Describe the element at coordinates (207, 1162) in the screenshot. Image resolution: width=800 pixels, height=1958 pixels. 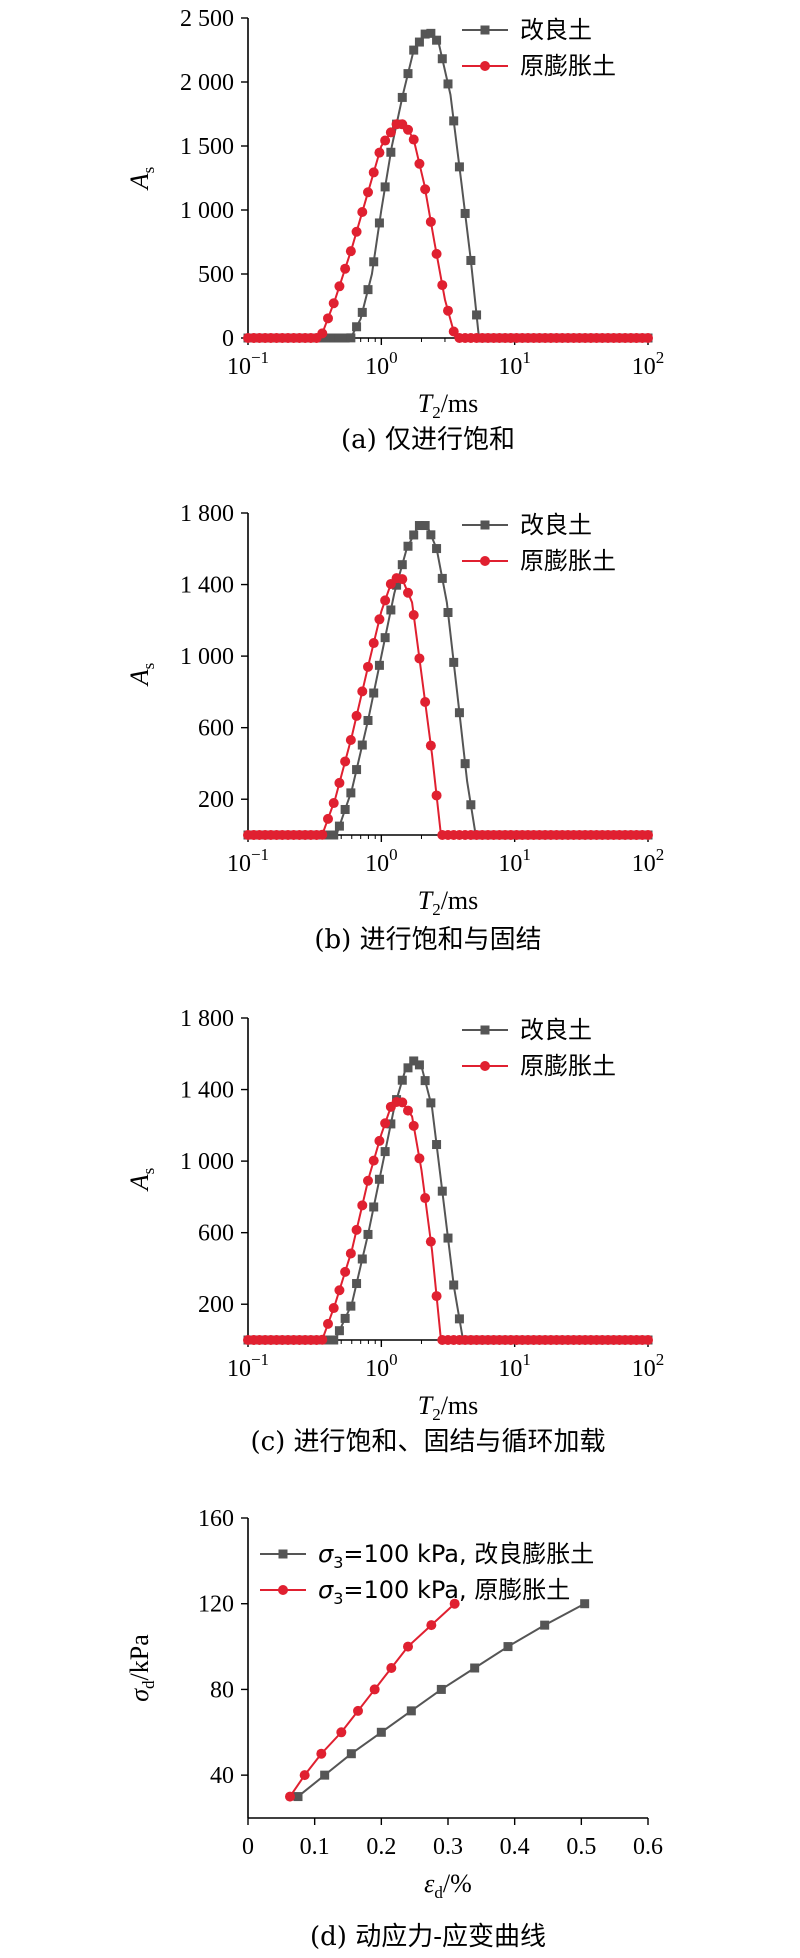
I see `y-tick-label: 1 000` at that location.